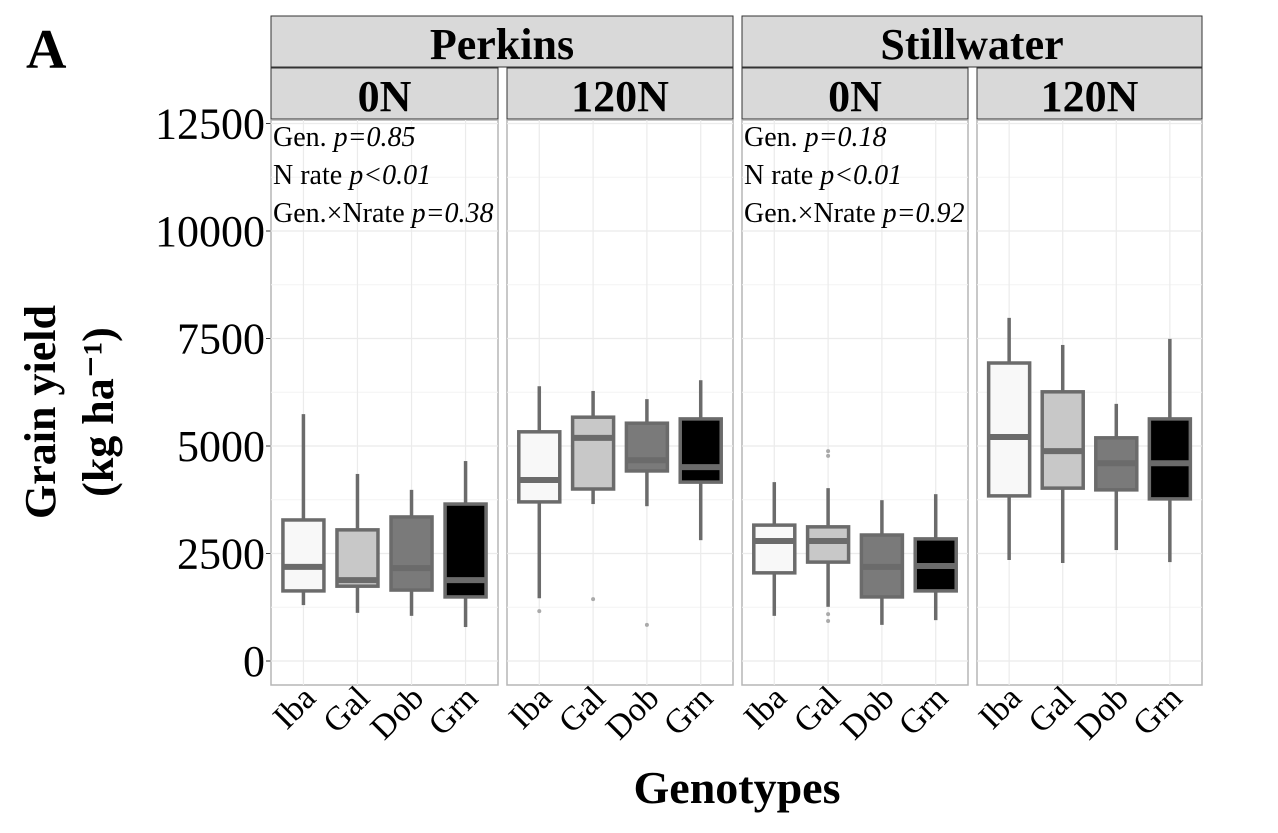  I want to click on x-axis-title: Genotypes, so click(737, 787).